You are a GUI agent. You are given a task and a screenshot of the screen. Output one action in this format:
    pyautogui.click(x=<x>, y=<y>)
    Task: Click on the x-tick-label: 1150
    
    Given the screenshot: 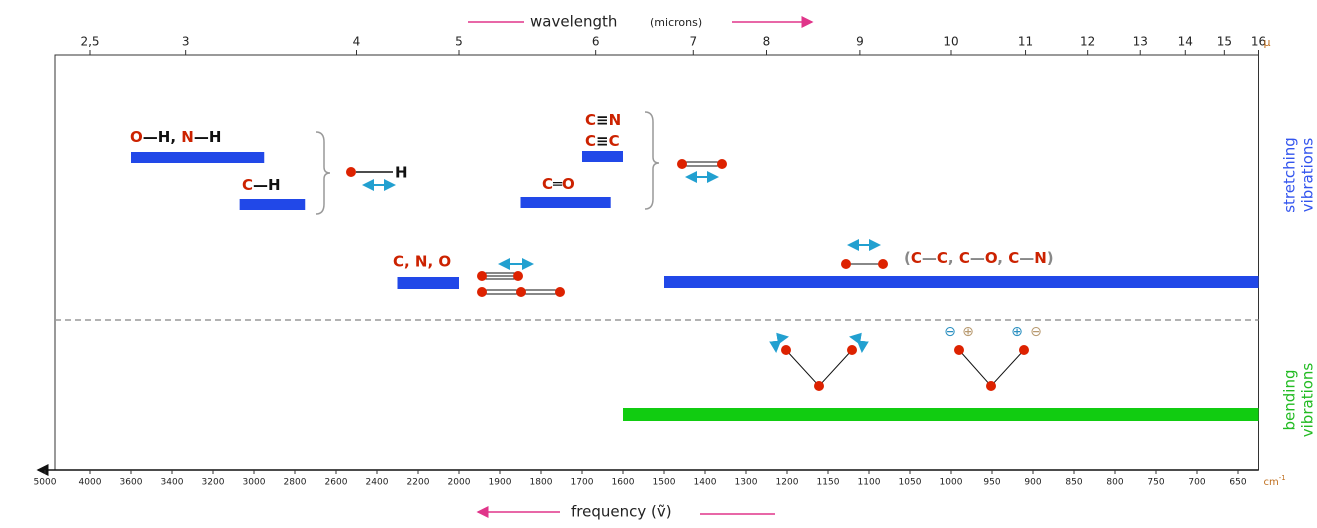 What is the action you would take?
    pyautogui.click(x=828, y=483)
    